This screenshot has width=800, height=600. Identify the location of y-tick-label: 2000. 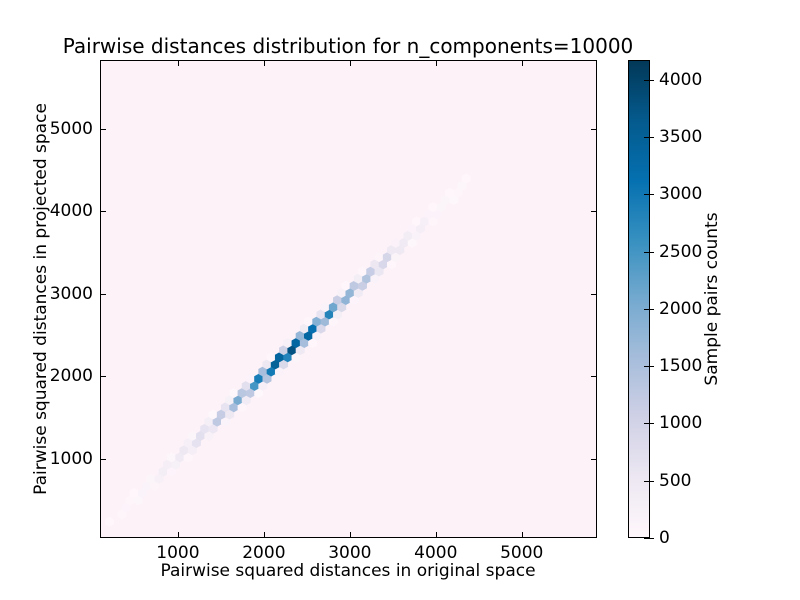
(71, 376).